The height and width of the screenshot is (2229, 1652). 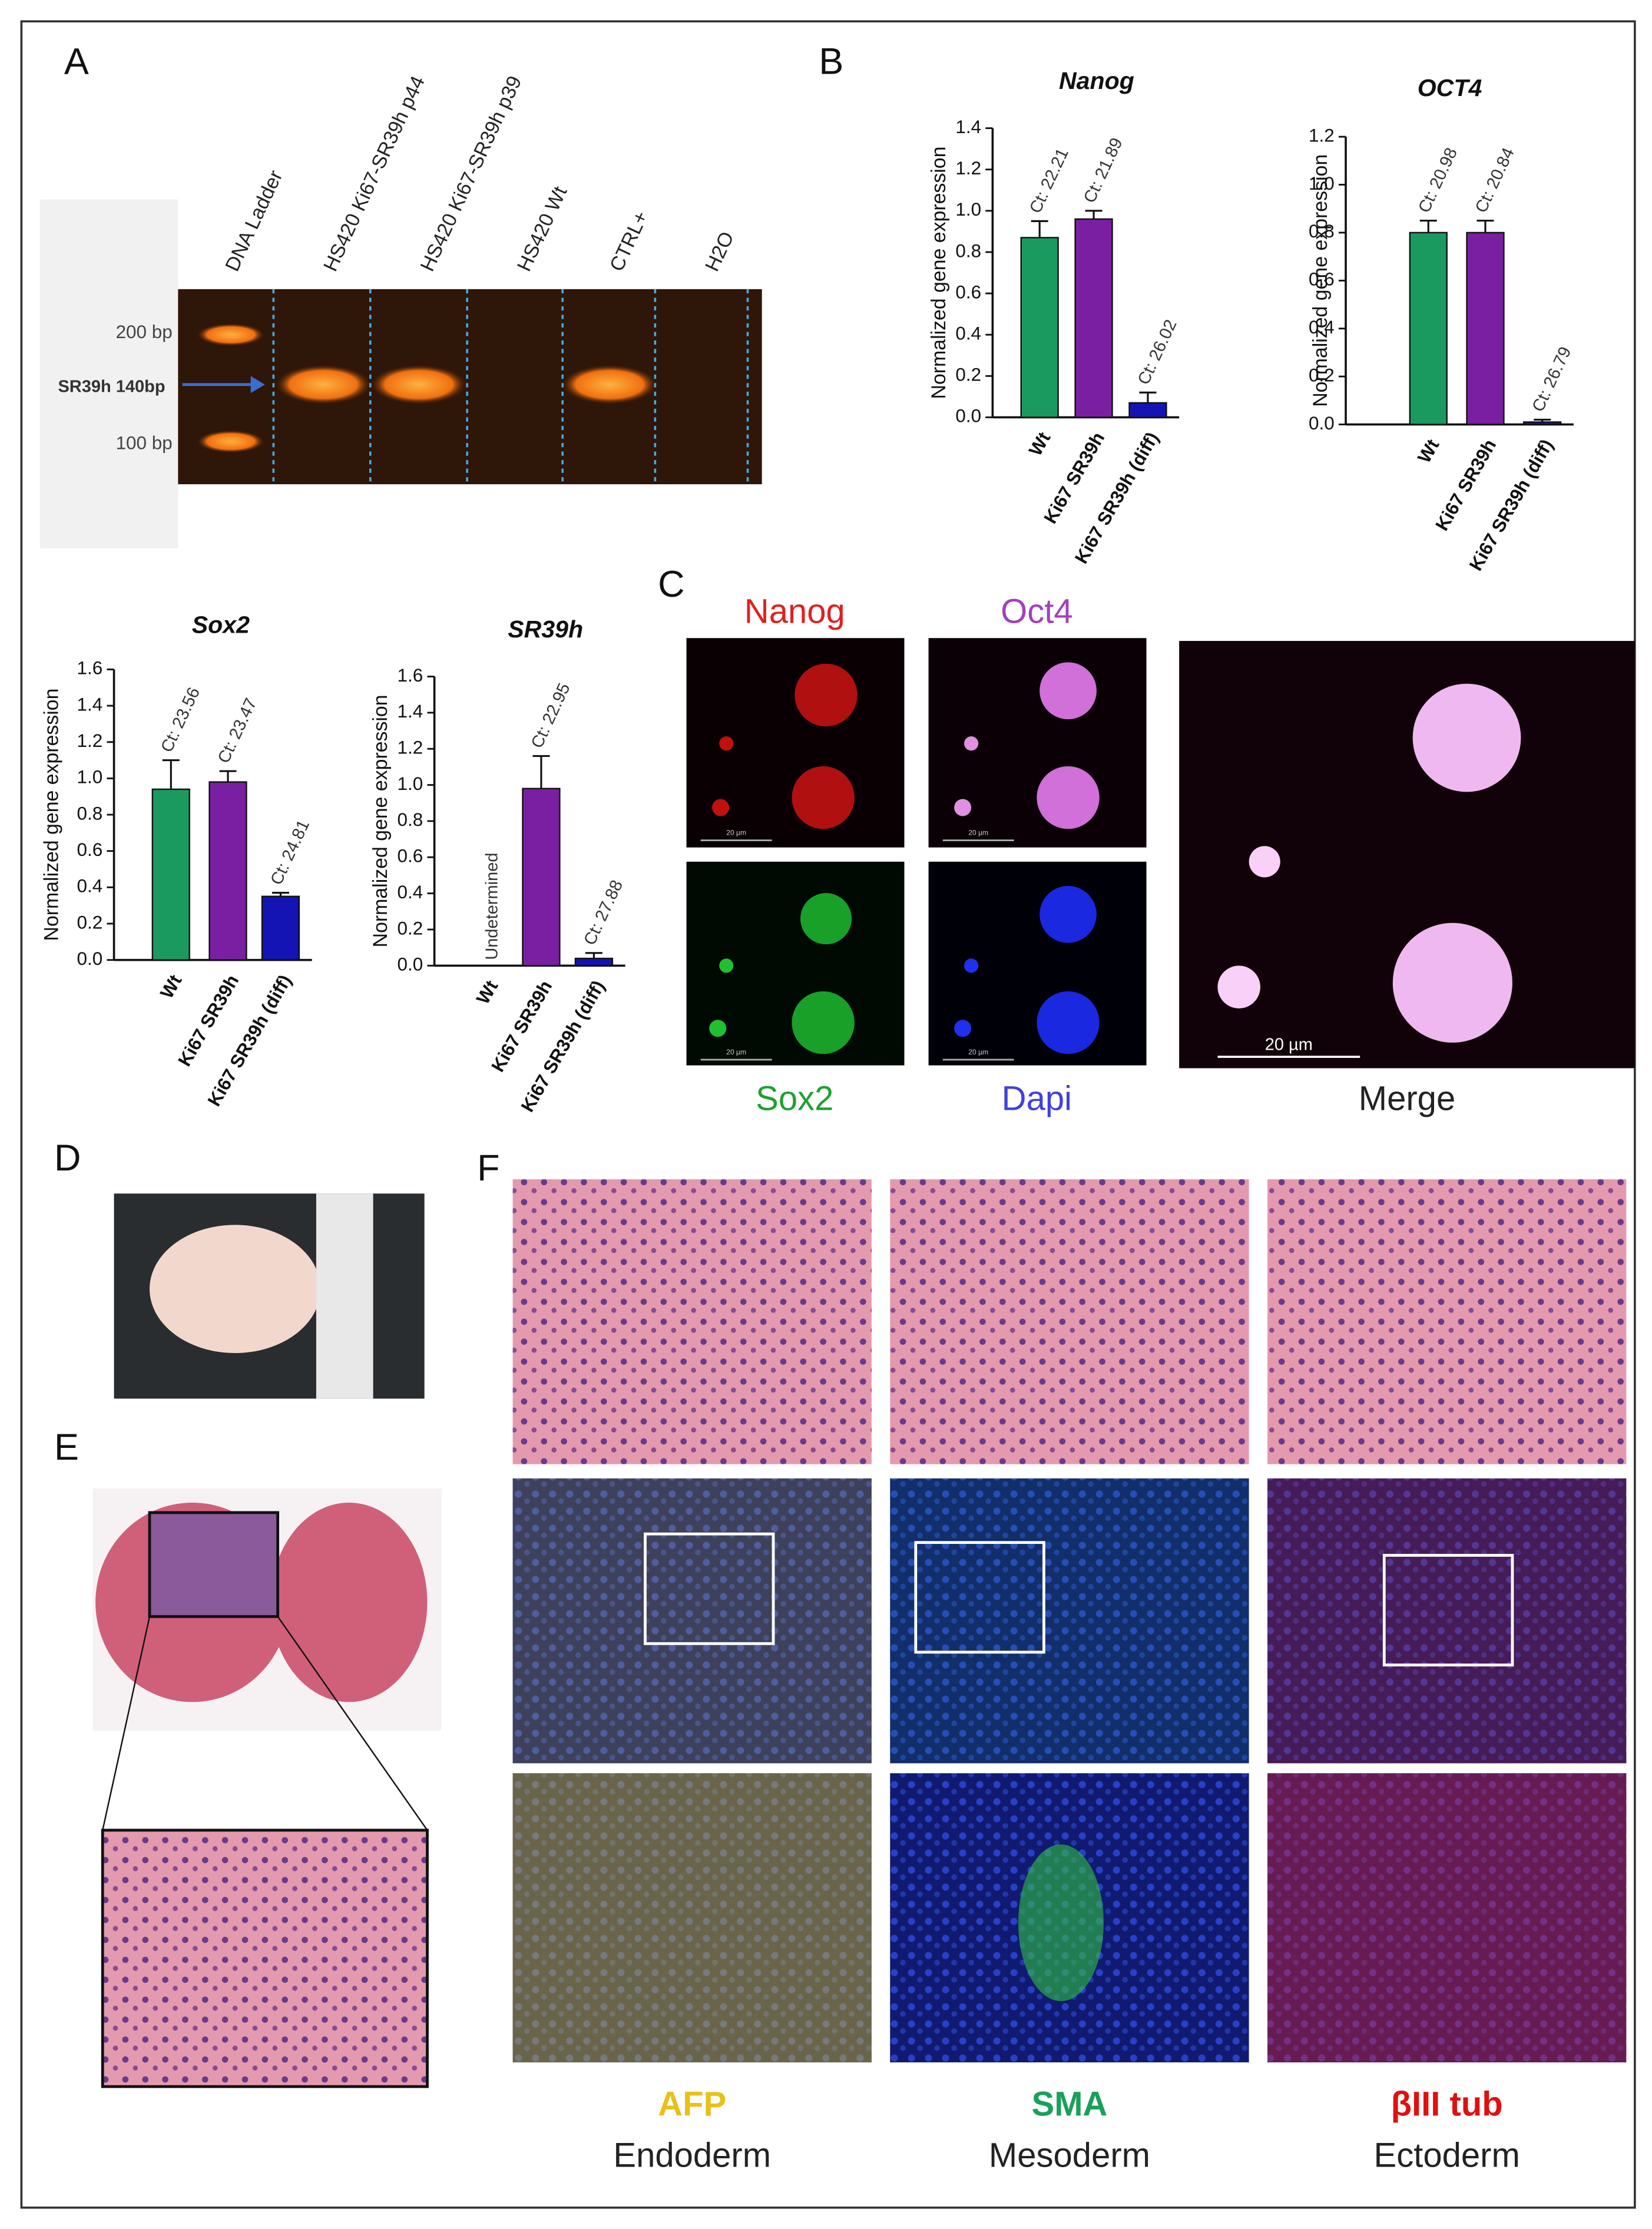 What do you see at coordinates (1157, 353) in the screenshot?
I see `annotation: Ct: 26.02` at bounding box center [1157, 353].